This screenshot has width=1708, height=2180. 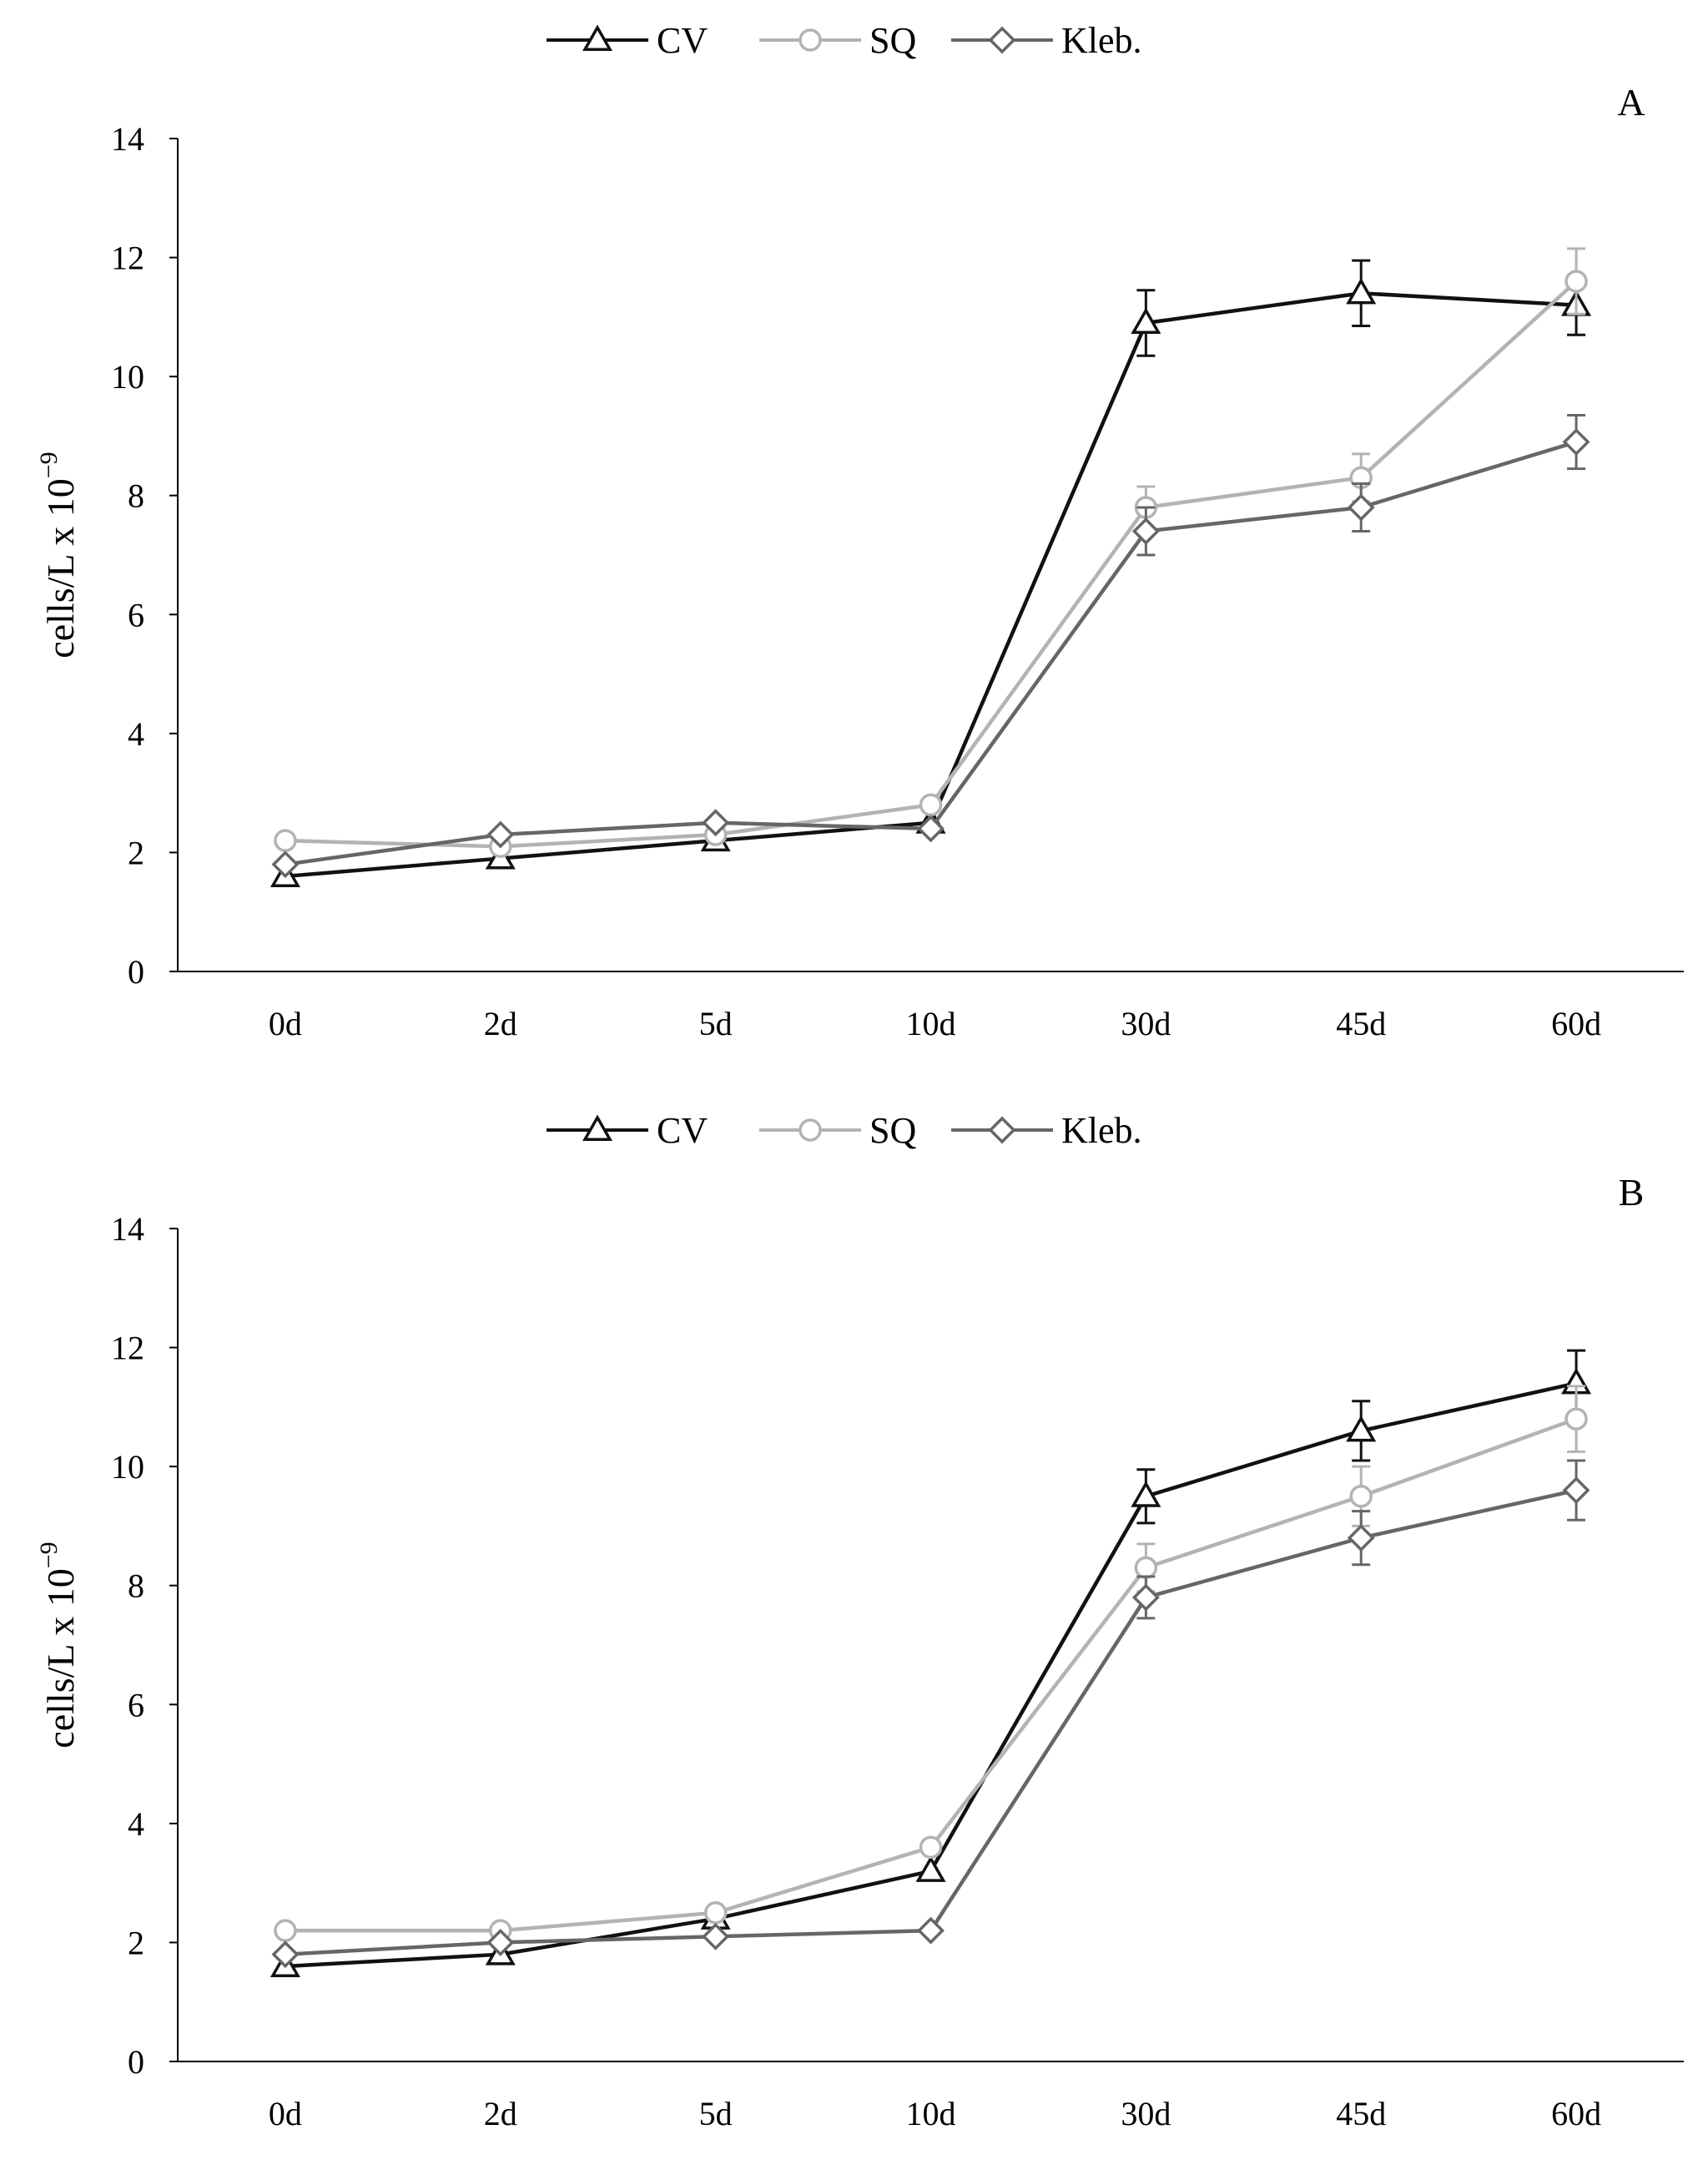 I want to click on panel-label: A, so click(x=1631, y=102).